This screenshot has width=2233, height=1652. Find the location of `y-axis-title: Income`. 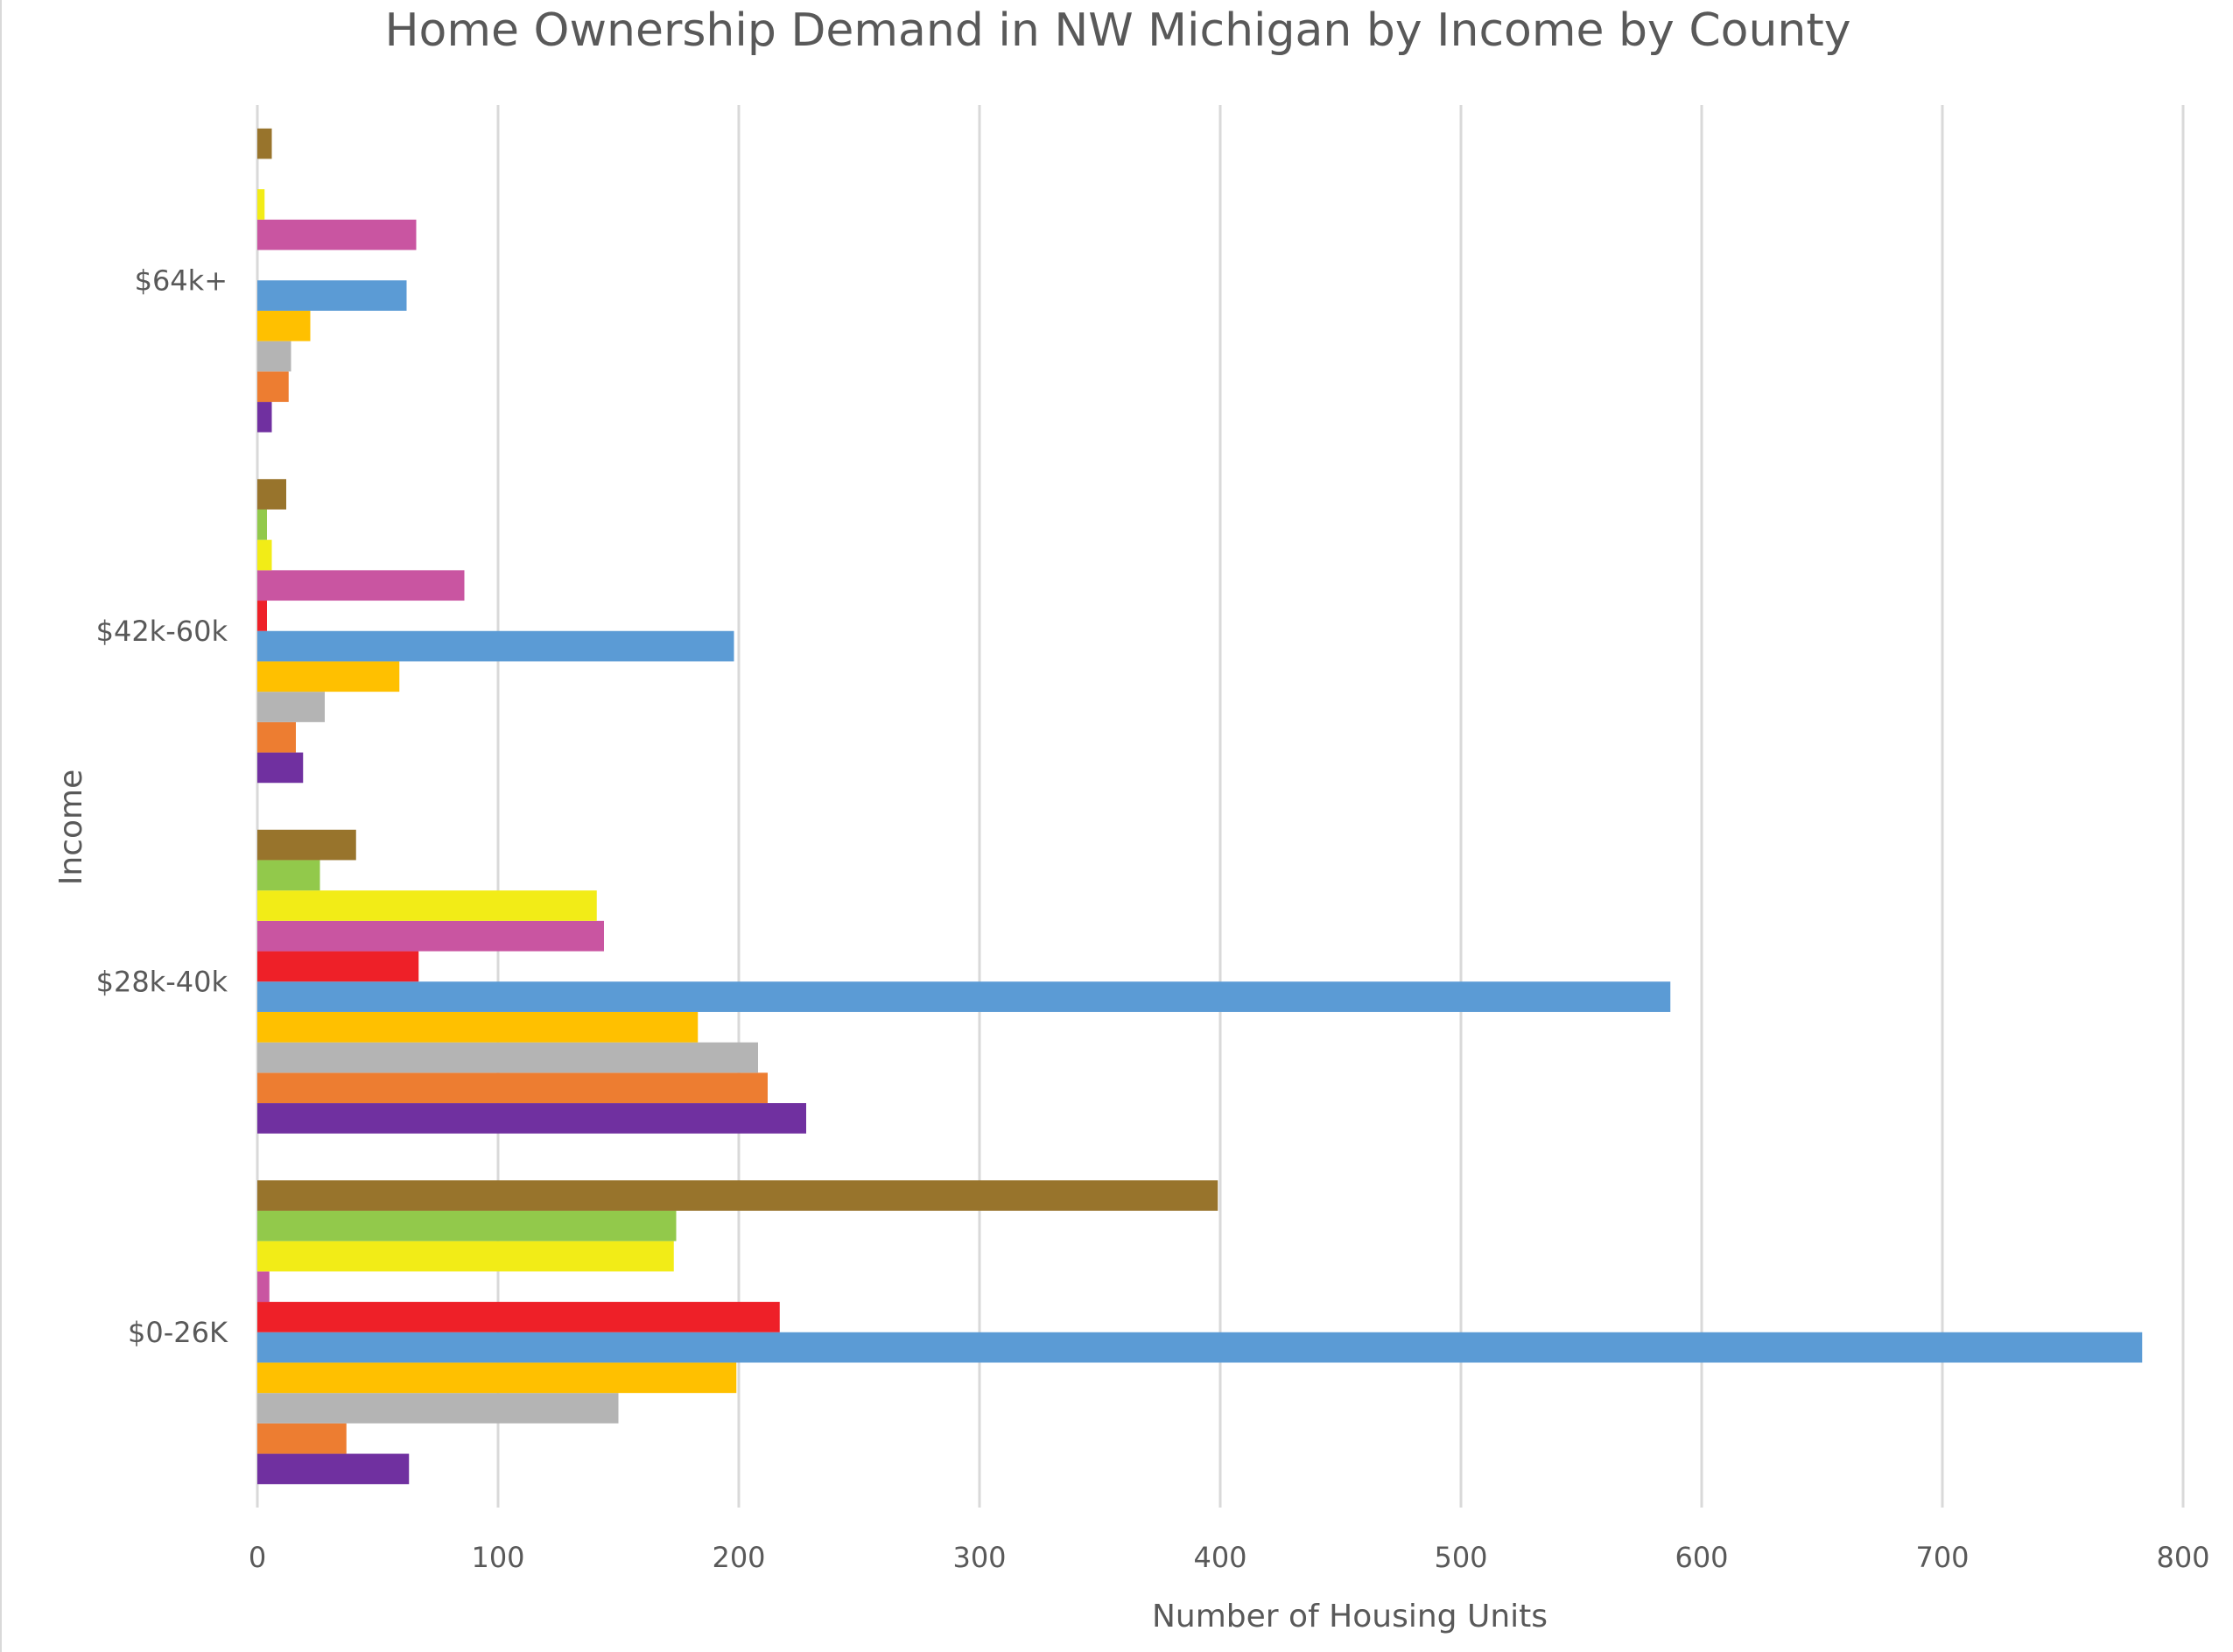

y-axis-title: Income is located at coordinates (71, 827).